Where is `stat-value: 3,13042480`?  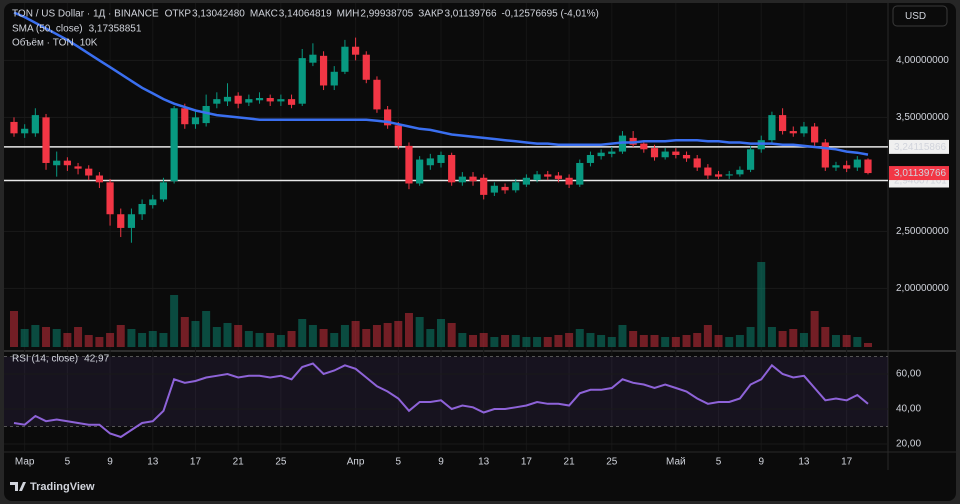
stat-value: 3,13042480 is located at coordinates (218, 14).